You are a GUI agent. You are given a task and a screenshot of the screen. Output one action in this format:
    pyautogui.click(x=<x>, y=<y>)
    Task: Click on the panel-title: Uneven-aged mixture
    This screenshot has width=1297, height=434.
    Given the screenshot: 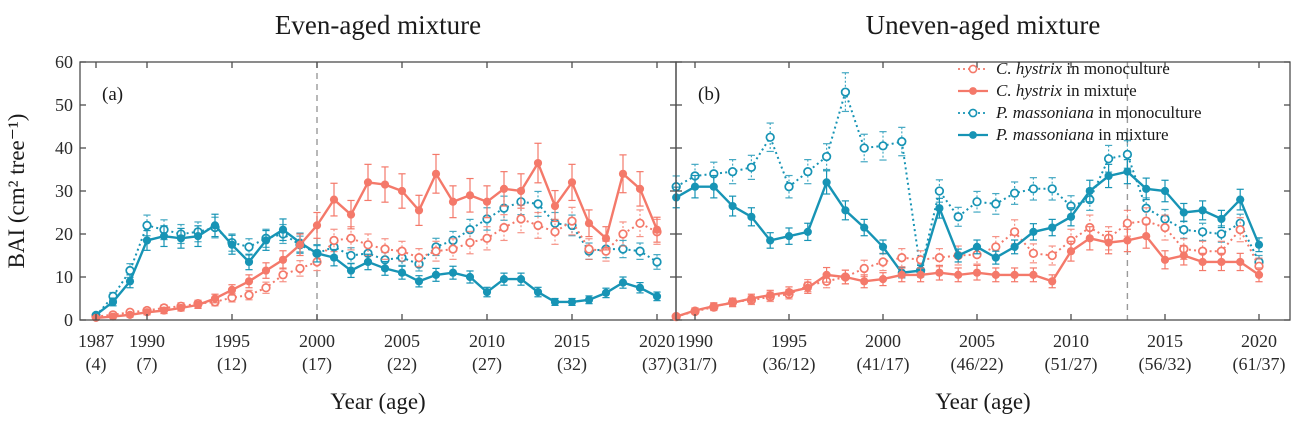 What is the action you would take?
    pyautogui.click(x=983, y=25)
    